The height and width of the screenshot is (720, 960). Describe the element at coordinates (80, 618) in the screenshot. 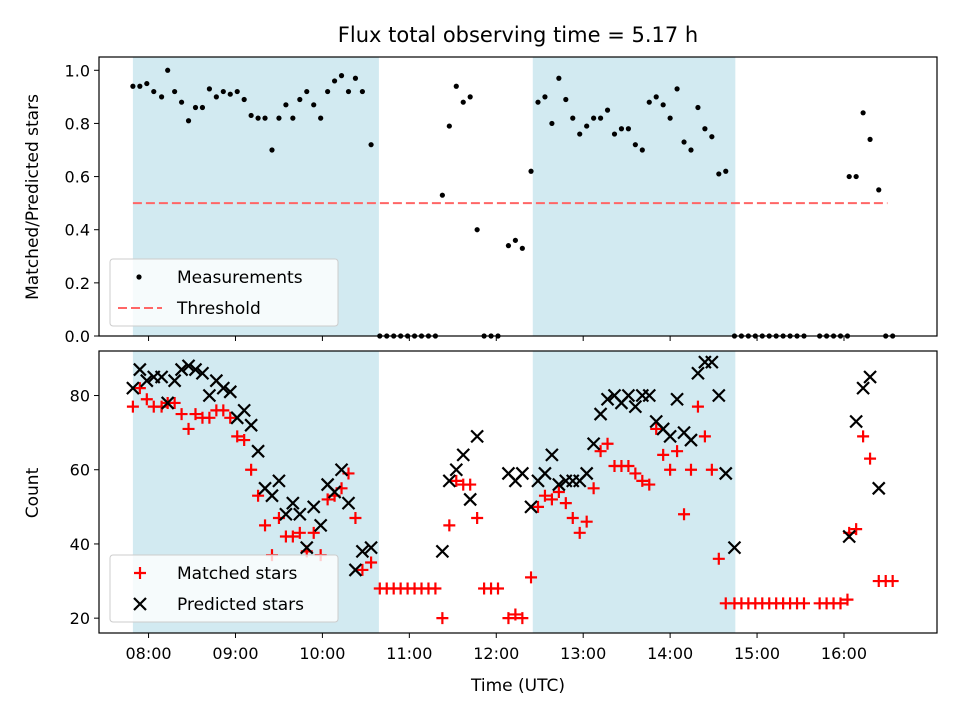

I see `counts-y-tick-label: 20` at that location.